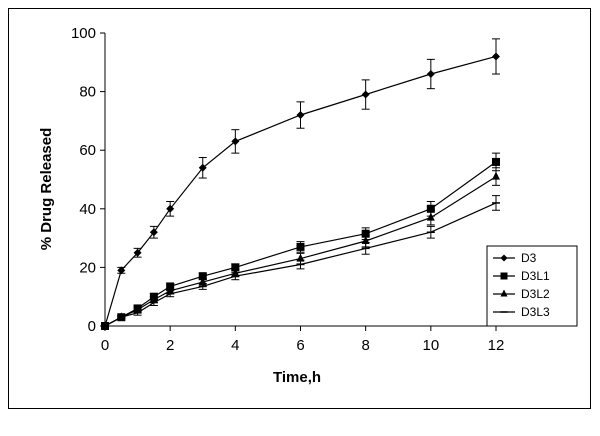 Image resolution: width=600 pixels, height=436 pixels. I want to click on legend-label: D3L2, so click(535, 294).